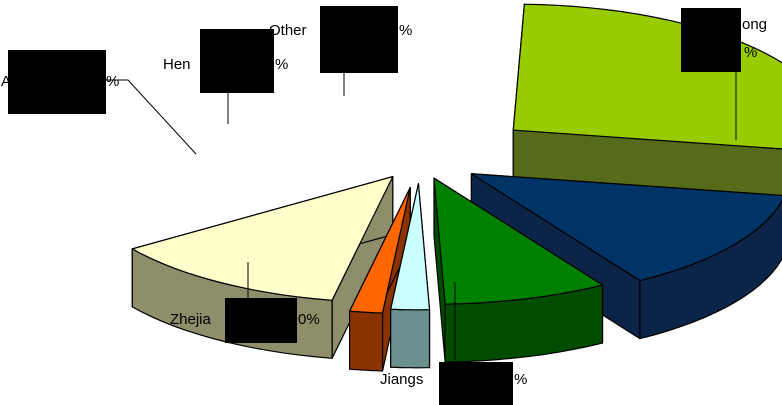 Image resolution: width=782 pixels, height=405 pixels. What do you see at coordinates (754, 24) in the screenshot?
I see `label-shandong: ong` at bounding box center [754, 24].